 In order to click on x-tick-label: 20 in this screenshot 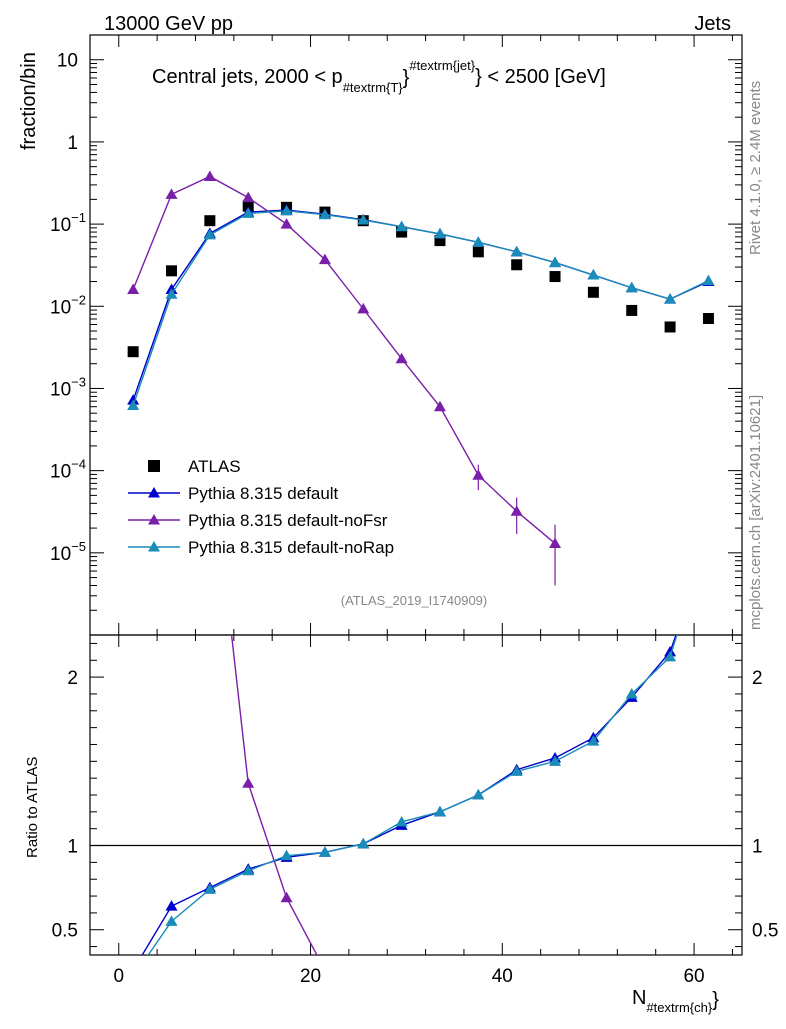, I will do `click(310, 976)`.